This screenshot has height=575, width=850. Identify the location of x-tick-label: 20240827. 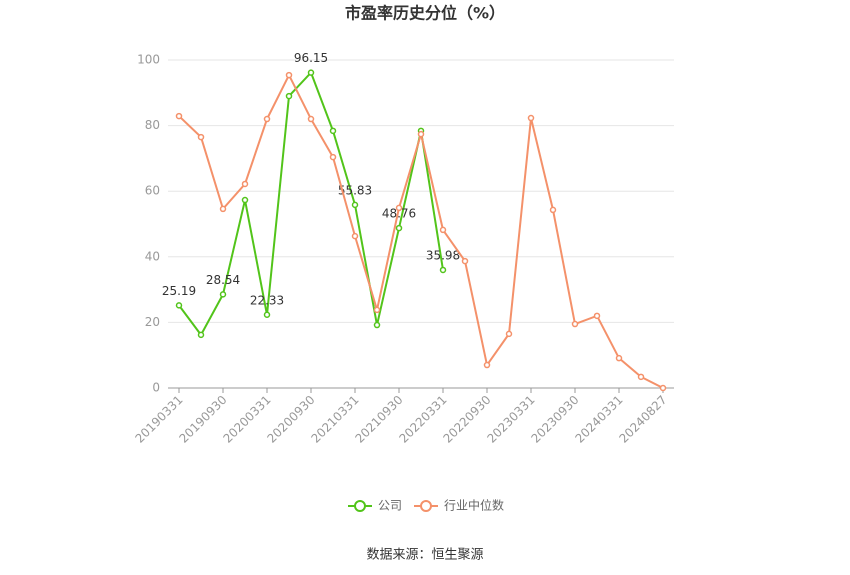
(643, 419).